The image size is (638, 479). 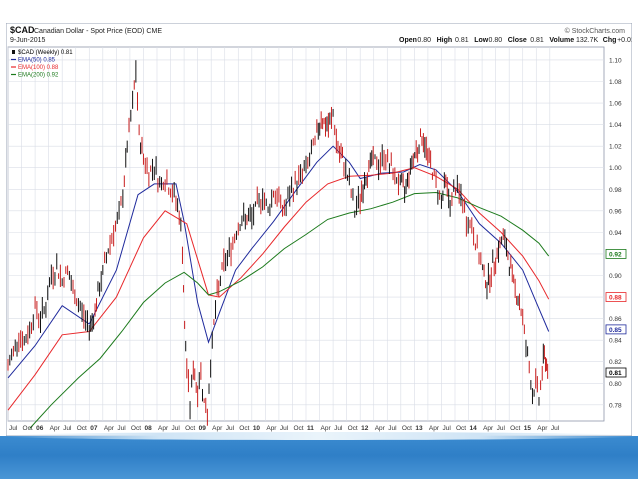 I want to click on x-tick-label: 10, so click(x=257, y=428).